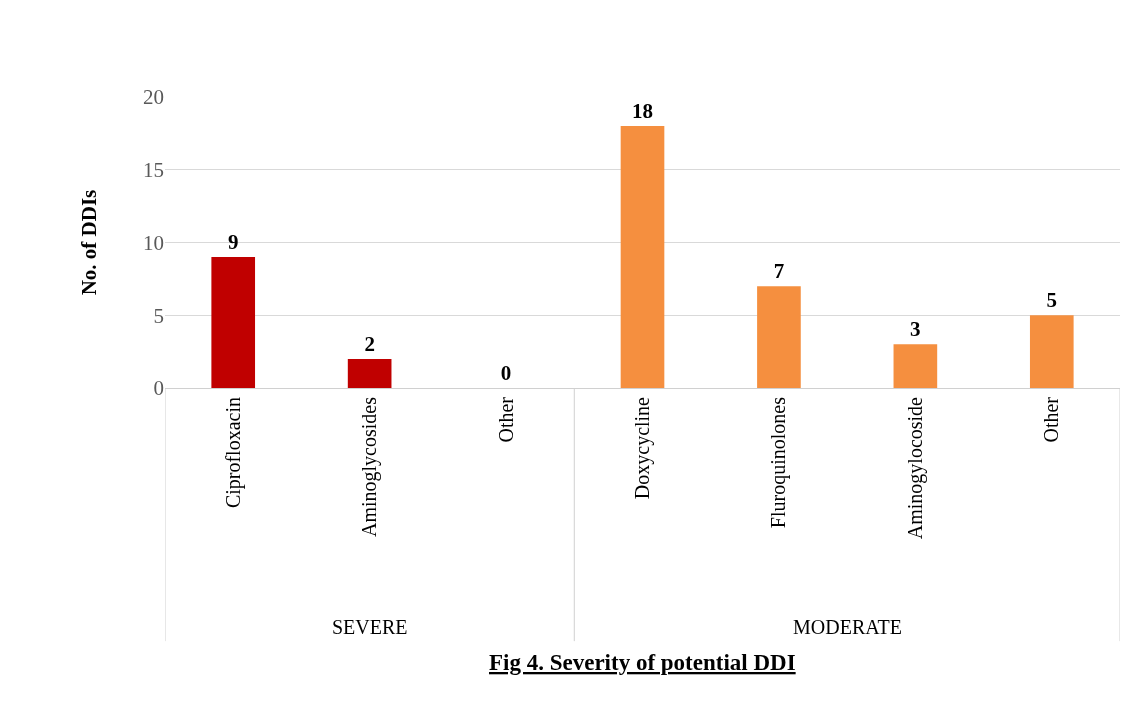 The height and width of the screenshot is (704, 1135). Describe the element at coordinates (370, 627) in the screenshot. I see `text: SEVERE` at that location.